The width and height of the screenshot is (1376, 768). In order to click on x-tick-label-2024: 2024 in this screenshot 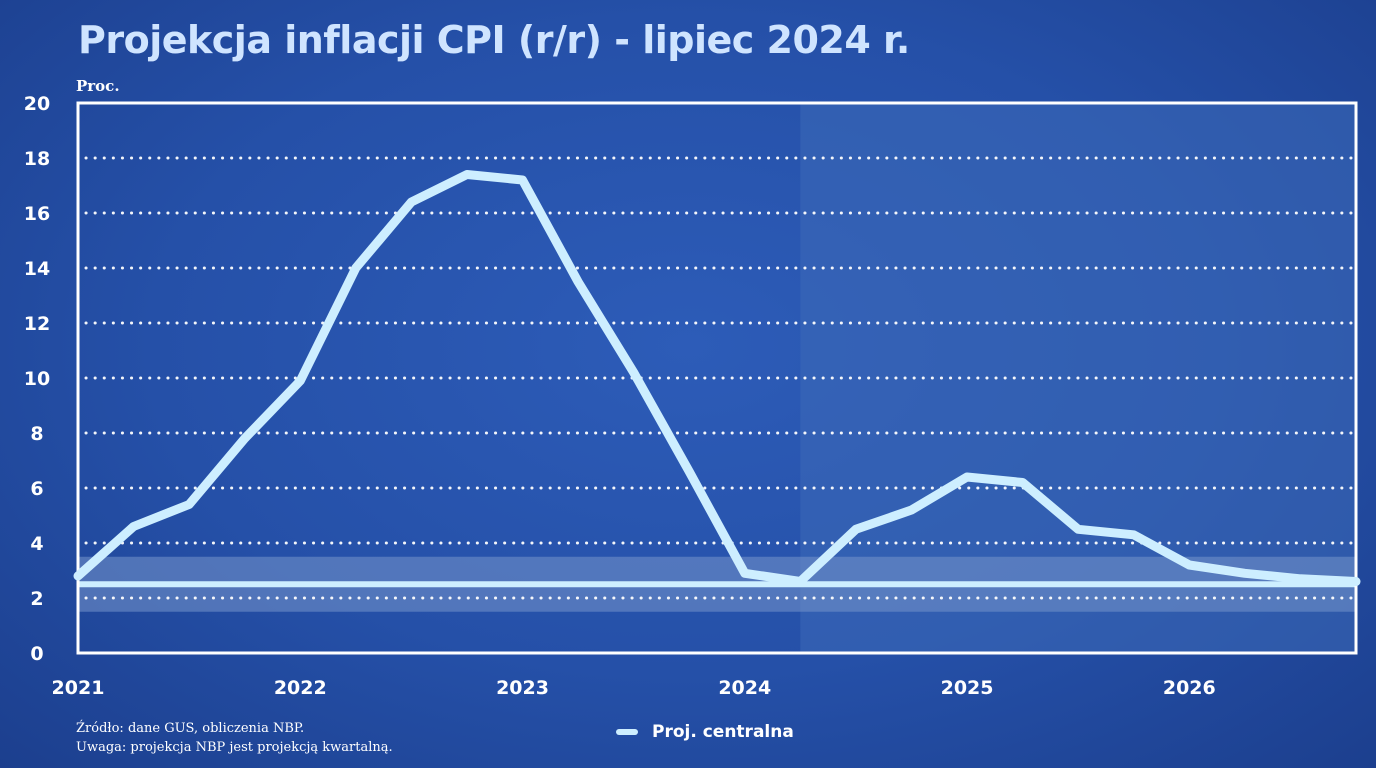, I will do `click(744, 688)`.